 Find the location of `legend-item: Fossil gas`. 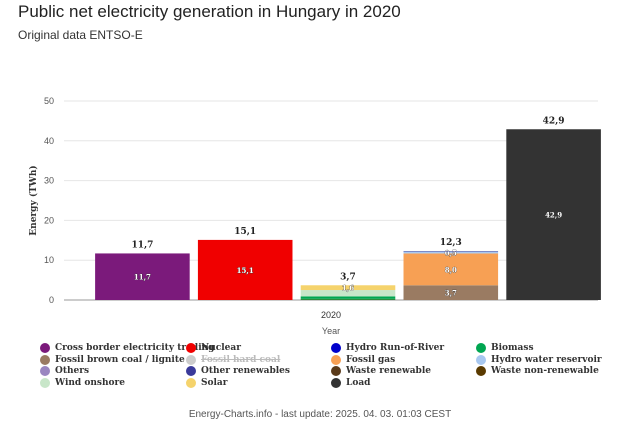

legend-item: Fossil gas is located at coordinates (363, 359).